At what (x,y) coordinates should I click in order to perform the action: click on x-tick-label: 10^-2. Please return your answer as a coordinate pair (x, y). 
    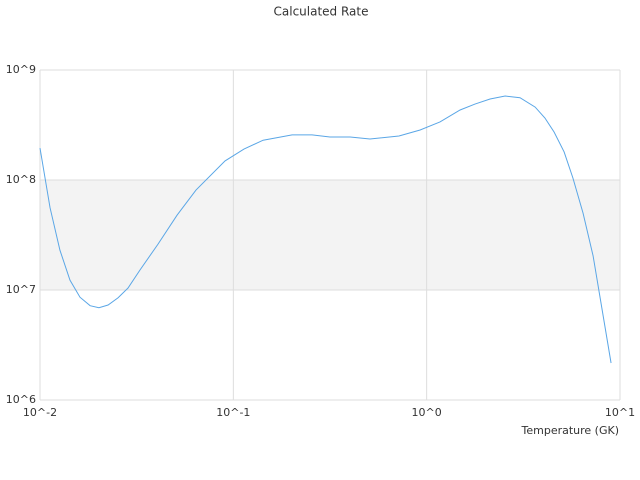
    Looking at the image, I should click on (40, 412).